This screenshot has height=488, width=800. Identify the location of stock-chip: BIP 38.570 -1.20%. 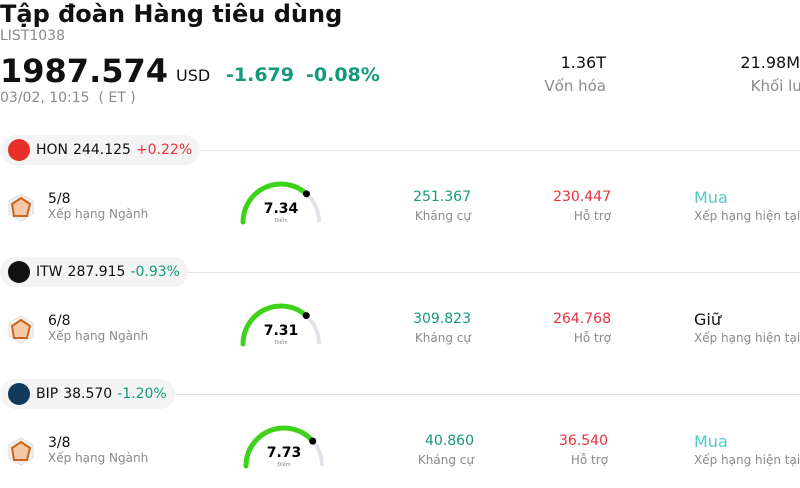
(87, 394).